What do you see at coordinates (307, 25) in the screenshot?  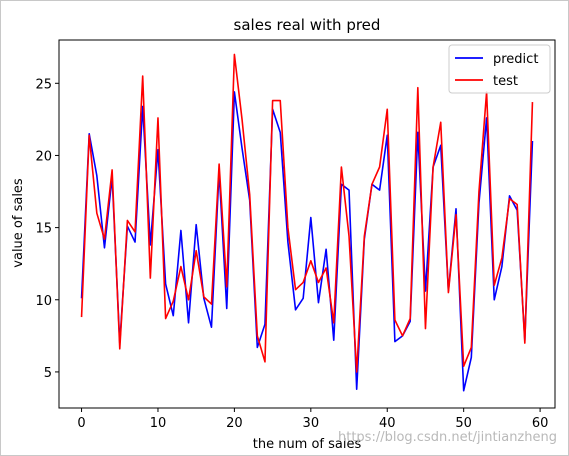 I see `chart-title: sales real with pred` at bounding box center [307, 25].